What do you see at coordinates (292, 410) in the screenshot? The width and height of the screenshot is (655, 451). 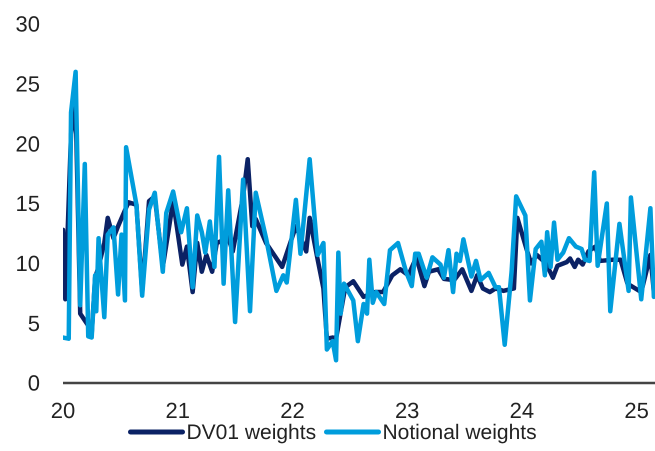 I see `x-tick-label: 22` at bounding box center [292, 410].